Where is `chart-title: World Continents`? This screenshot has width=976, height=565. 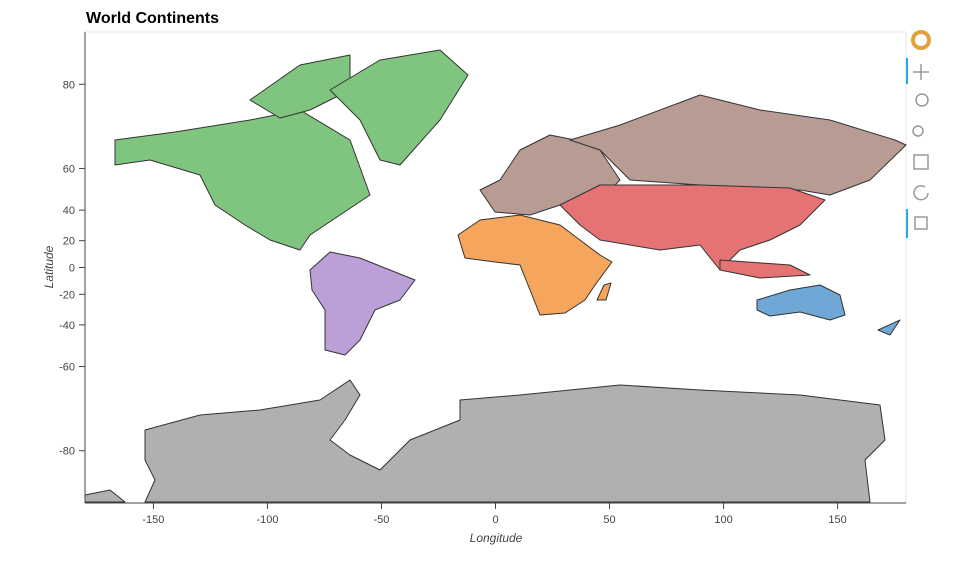 chart-title: World Continents is located at coordinates (152, 18).